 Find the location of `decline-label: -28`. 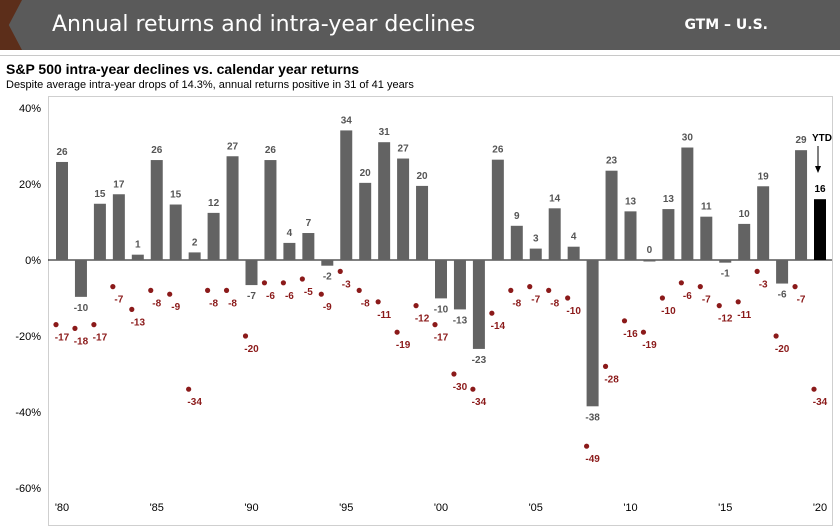

decline-label: -28 is located at coordinates (611, 379).